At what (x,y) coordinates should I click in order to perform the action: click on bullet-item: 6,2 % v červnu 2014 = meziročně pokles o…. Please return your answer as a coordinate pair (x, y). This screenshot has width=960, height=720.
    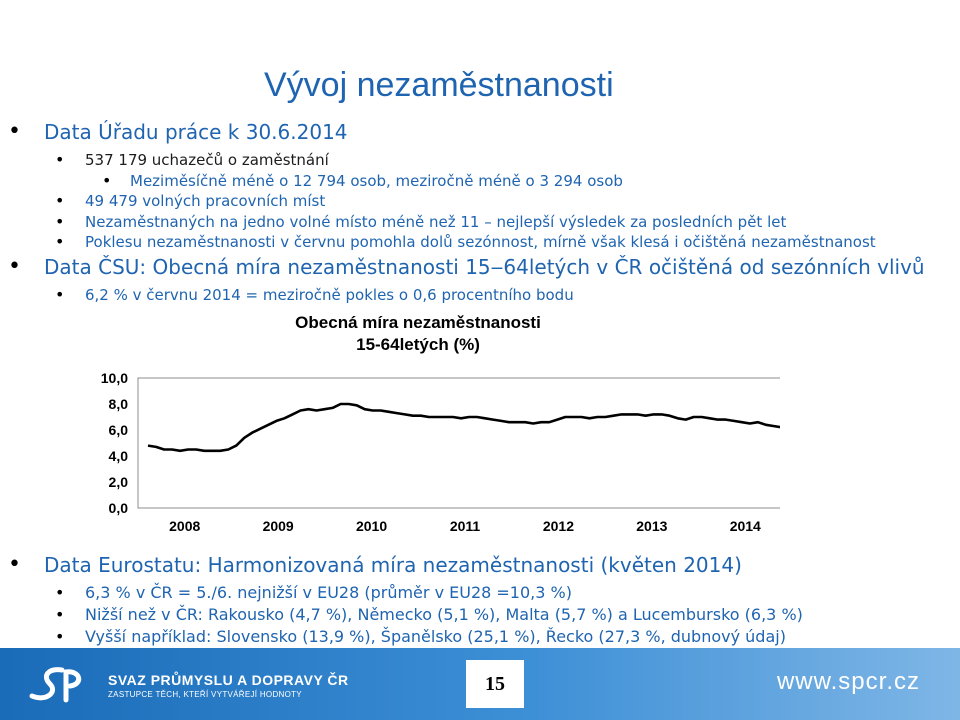
    Looking at the image, I should click on (480, 295).